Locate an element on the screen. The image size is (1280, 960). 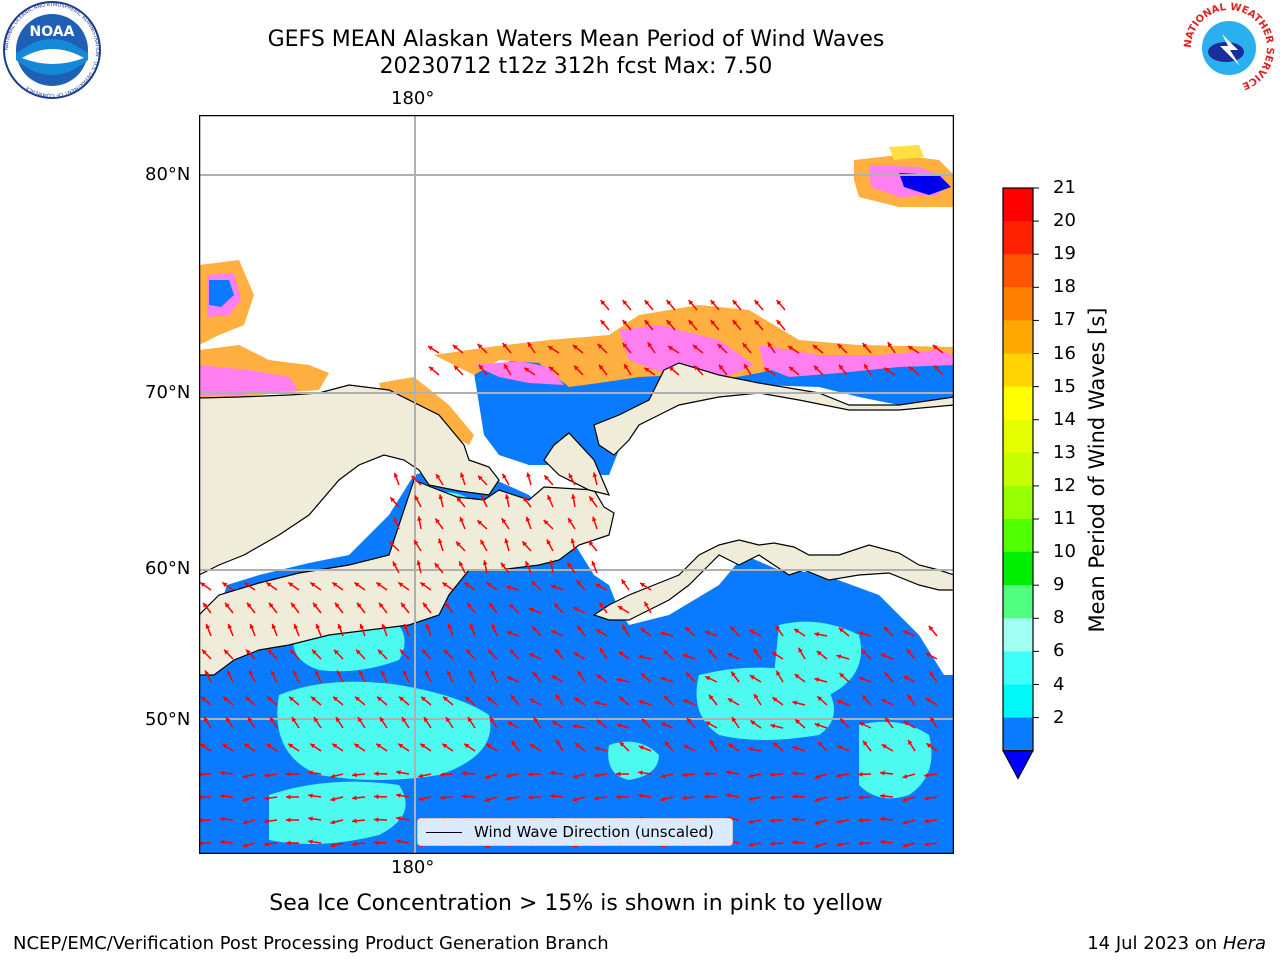
lon-label-bottom: 180° is located at coordinates (413, 867).